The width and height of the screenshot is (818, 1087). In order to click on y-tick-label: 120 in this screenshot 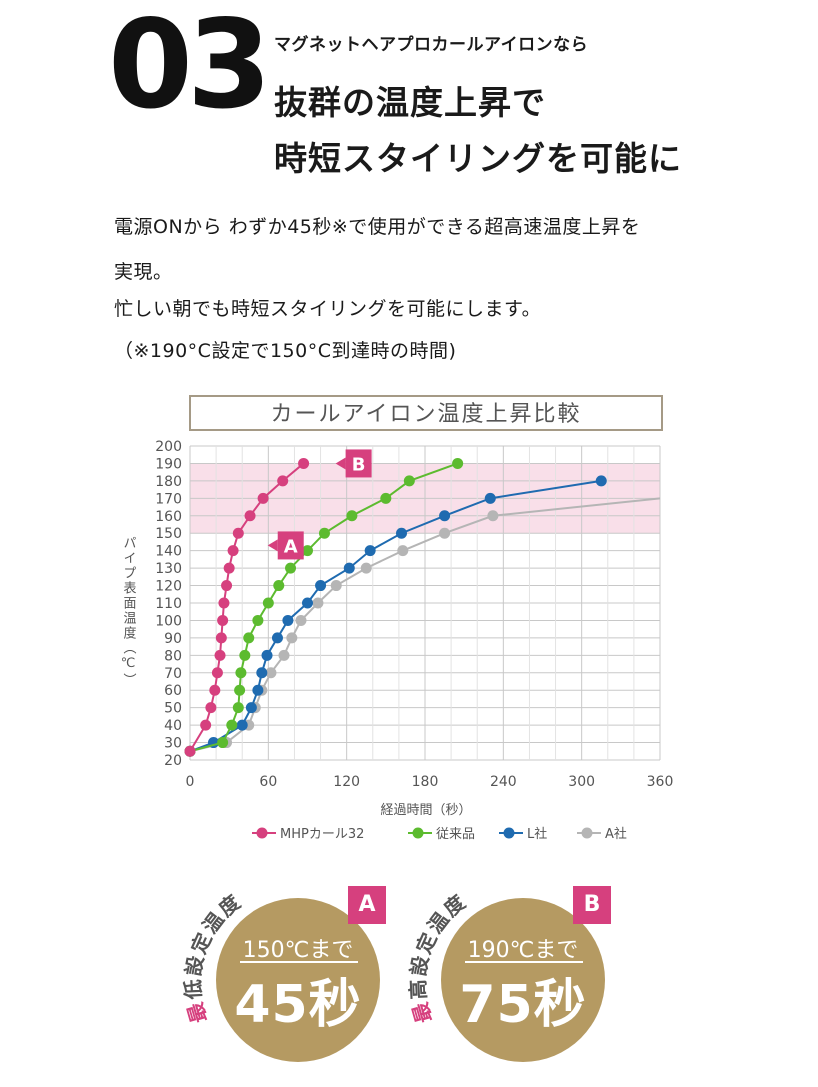, I will do `click(168, 587)`.